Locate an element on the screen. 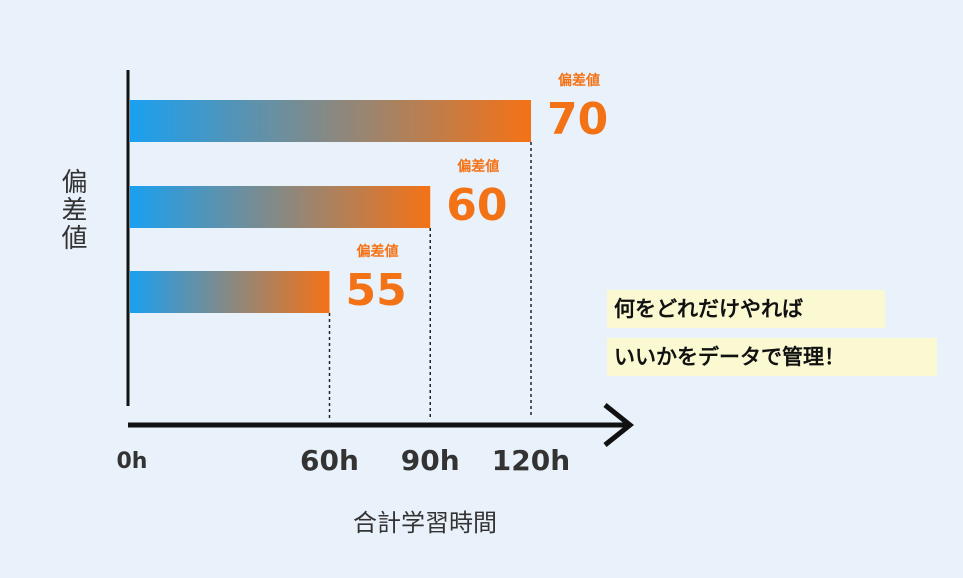  callout-text: いいかをデータで管理！ is located at coordinates (729, 357).